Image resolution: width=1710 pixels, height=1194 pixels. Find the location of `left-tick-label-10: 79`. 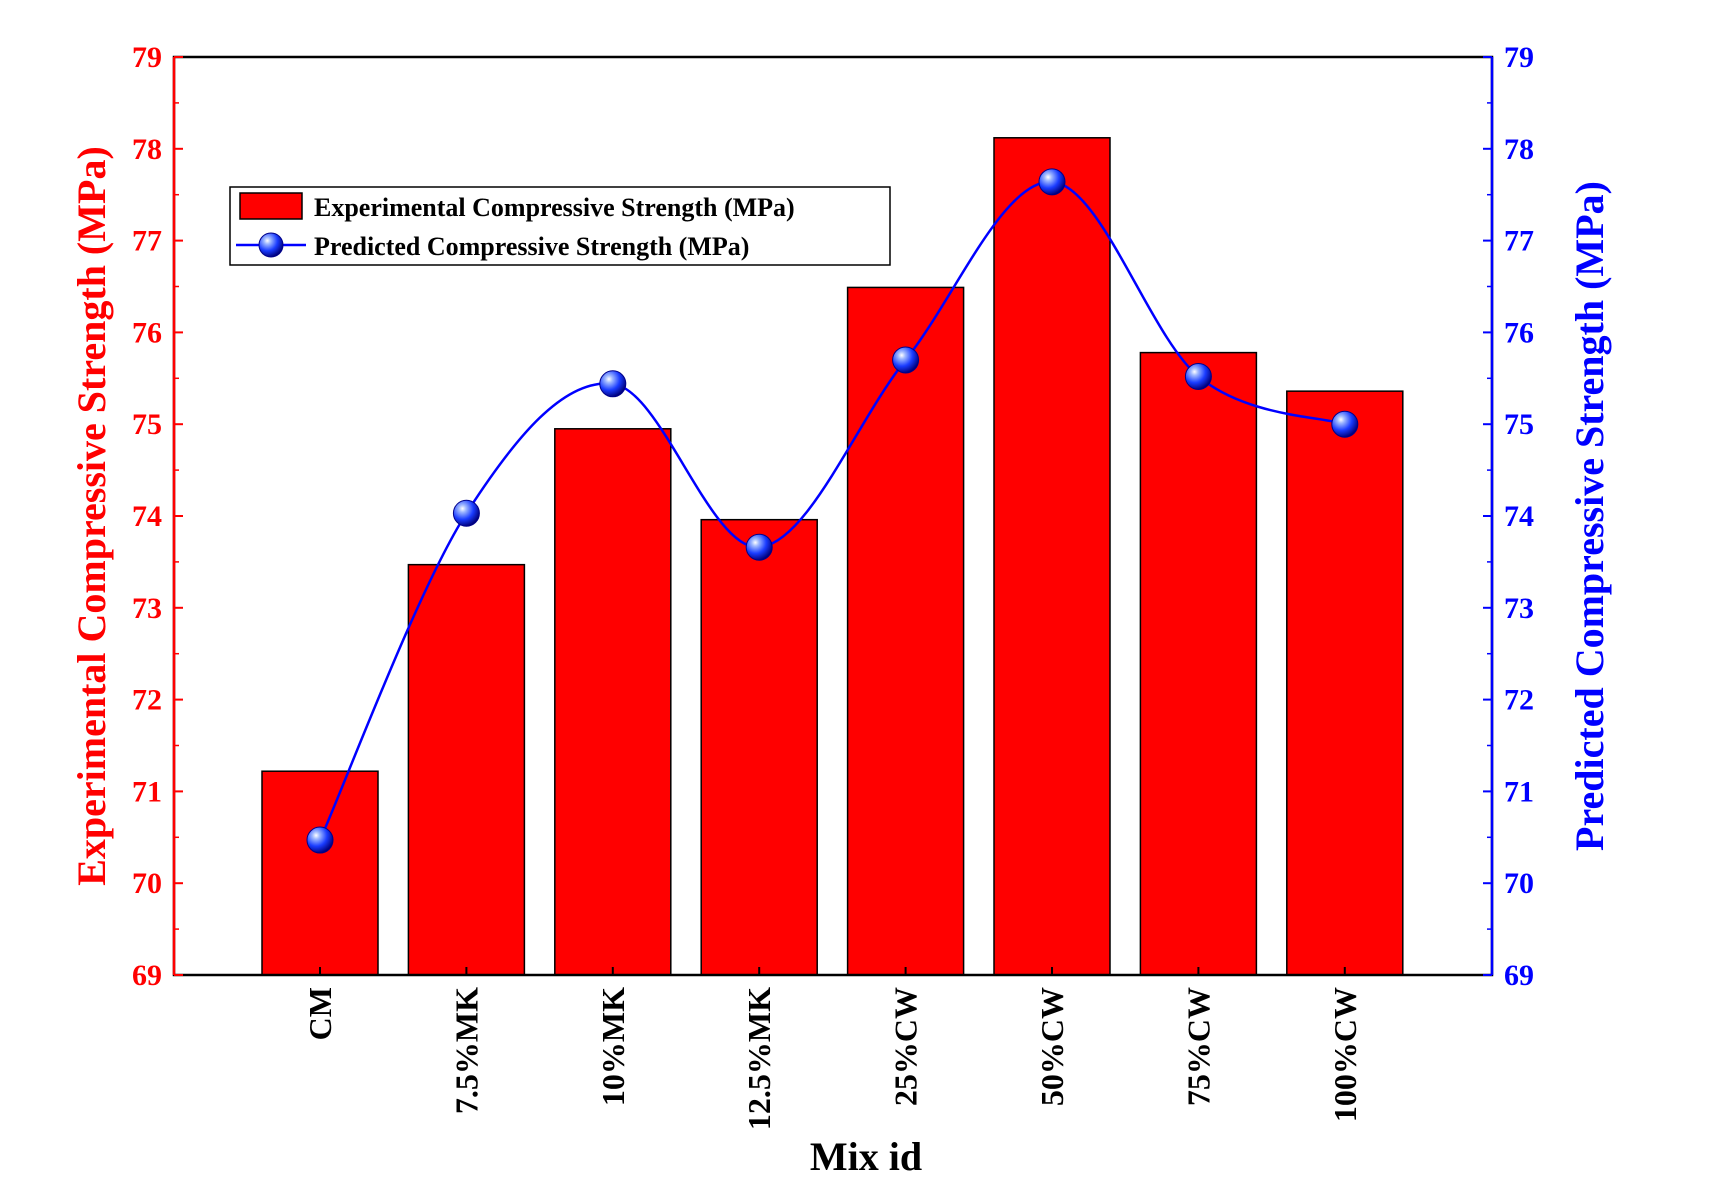

left-tick-label-10: 79 is located at coordinates (147, 57).